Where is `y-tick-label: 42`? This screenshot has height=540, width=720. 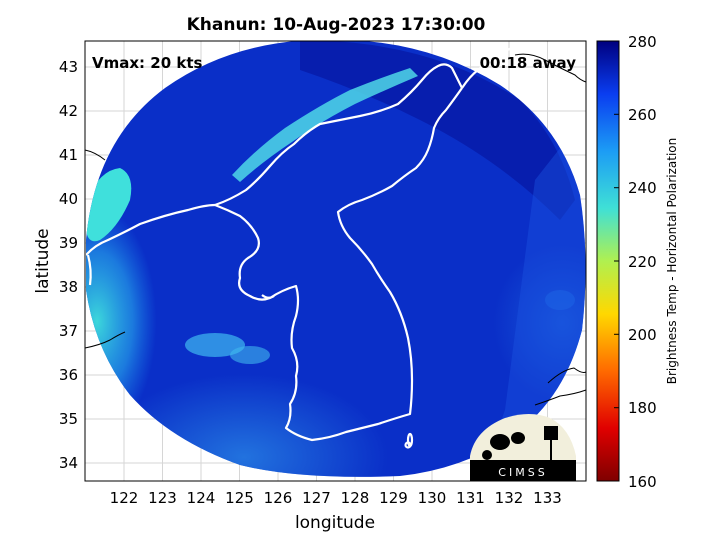 y-tick-label: 42 is located at coordinates (68, 111).